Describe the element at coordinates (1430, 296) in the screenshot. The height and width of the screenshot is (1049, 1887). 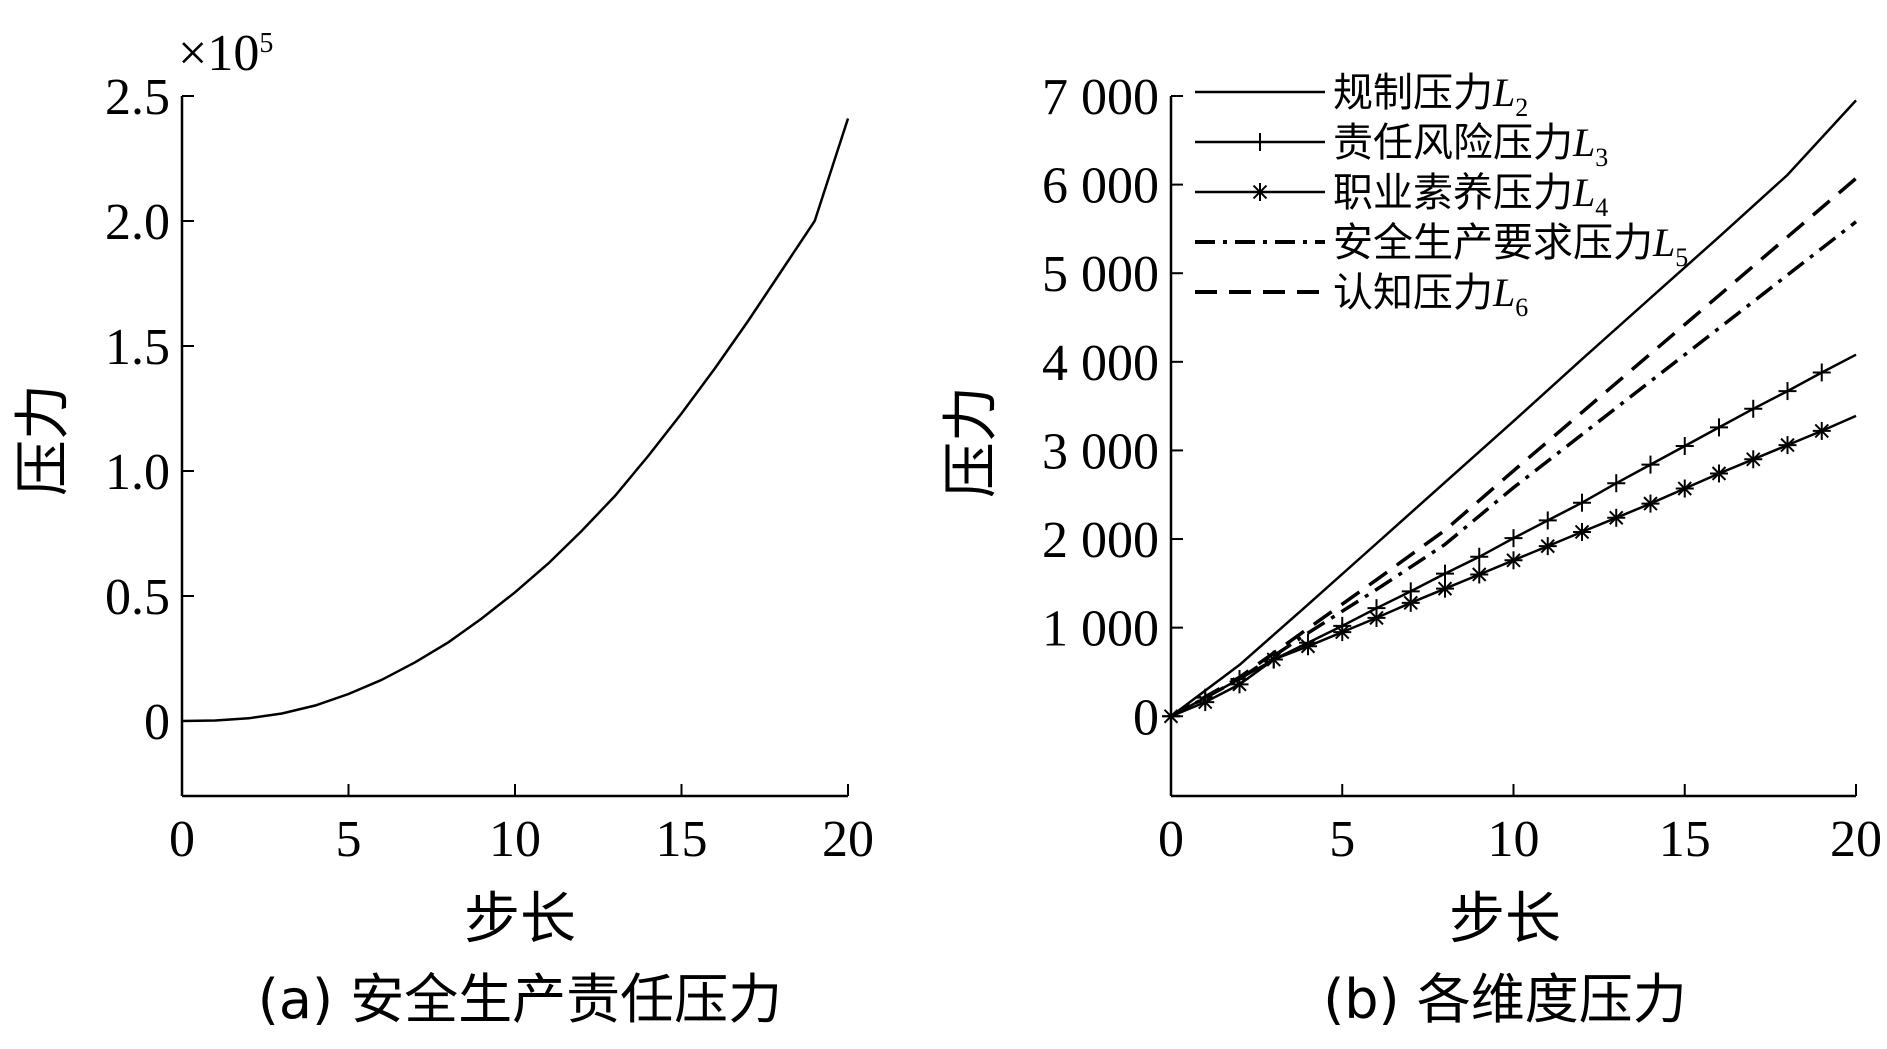
I see `legend-entry-6: 认知压力L6` at that location.